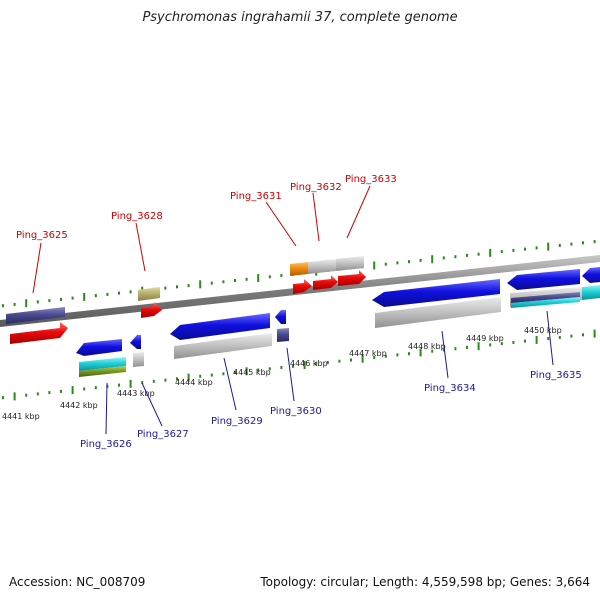 This screenshot has width=600, height=600. I want to click on kbp-label: 4441 kbp, so click(21, 416).